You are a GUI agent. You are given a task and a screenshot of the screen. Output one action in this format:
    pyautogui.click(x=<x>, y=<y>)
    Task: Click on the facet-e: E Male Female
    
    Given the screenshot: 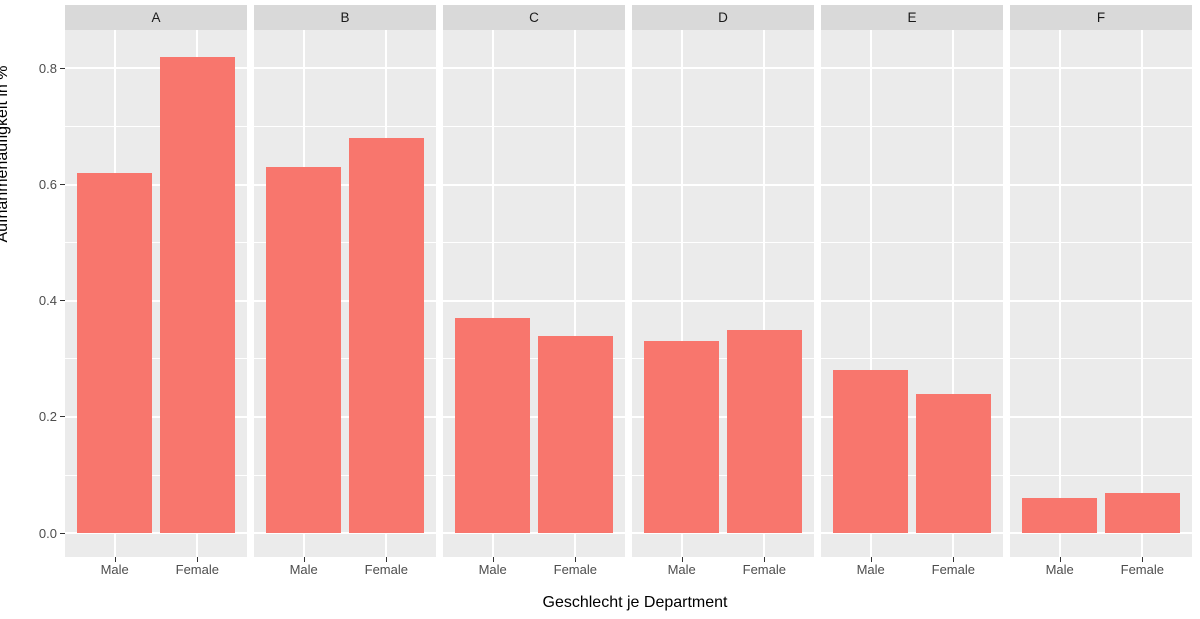 What is the action you would take?
    pyautogui.click(x=912, y=306)
    